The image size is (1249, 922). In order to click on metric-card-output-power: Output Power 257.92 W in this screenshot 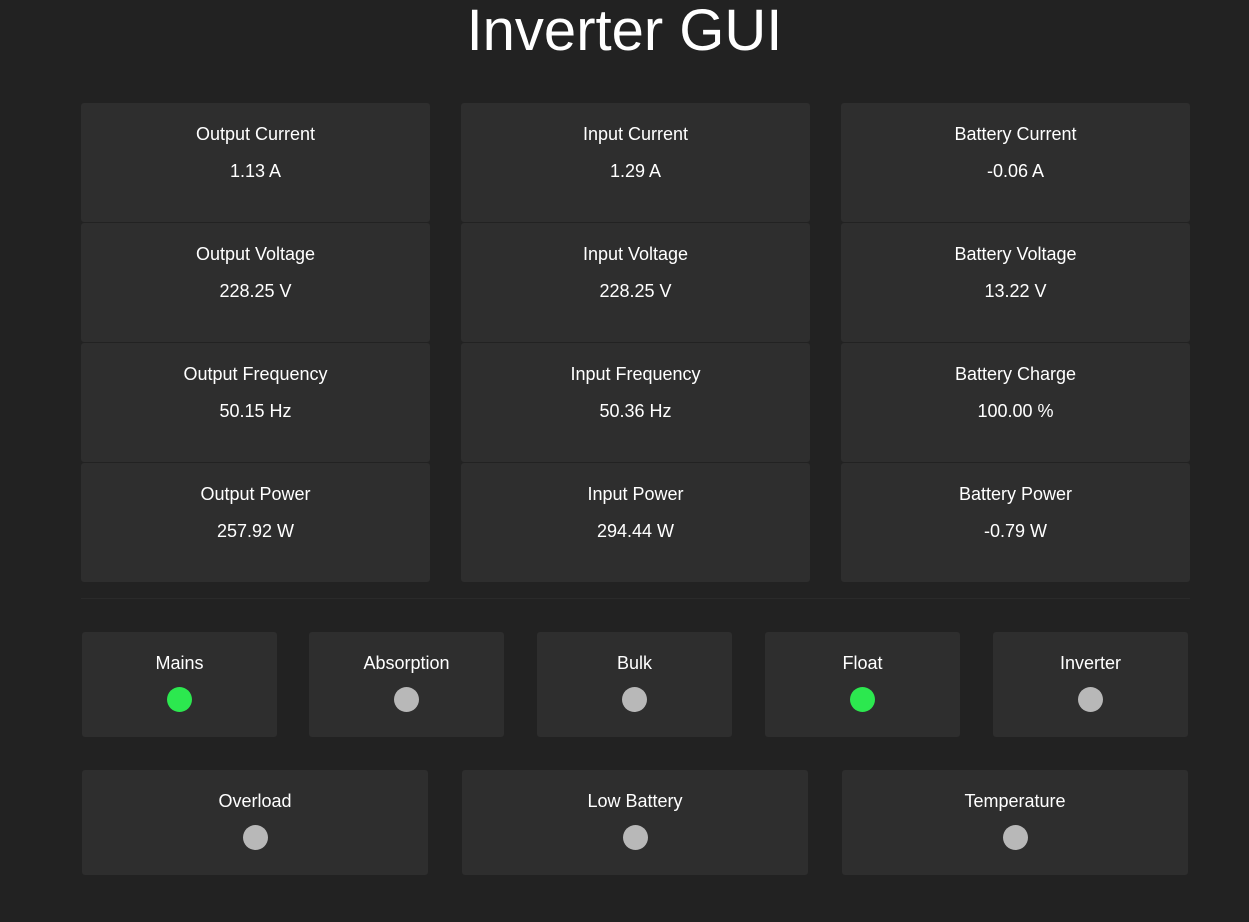, I will do `click(255, 522)`.